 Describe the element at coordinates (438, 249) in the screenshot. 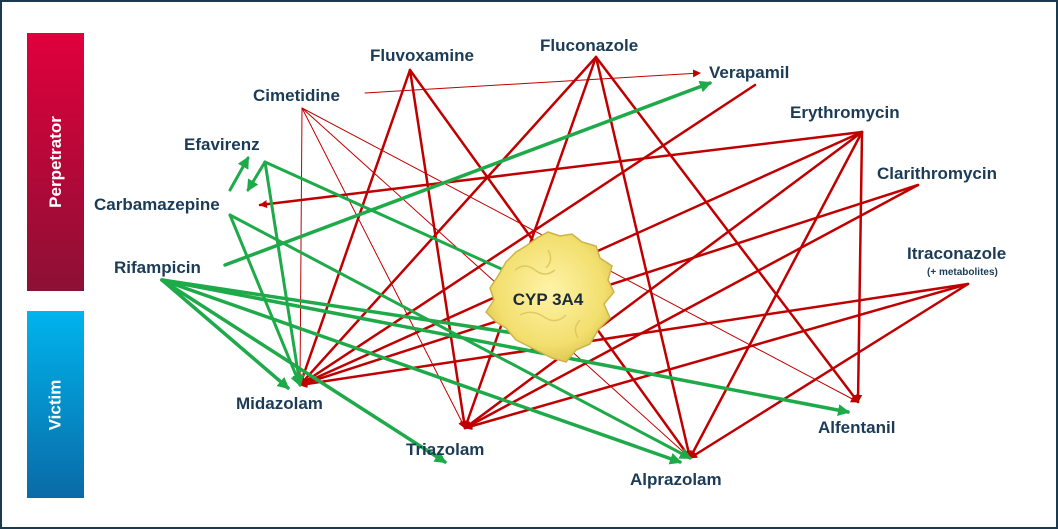

I see `edge-fluvoxamine-to-triazolam` at that location.